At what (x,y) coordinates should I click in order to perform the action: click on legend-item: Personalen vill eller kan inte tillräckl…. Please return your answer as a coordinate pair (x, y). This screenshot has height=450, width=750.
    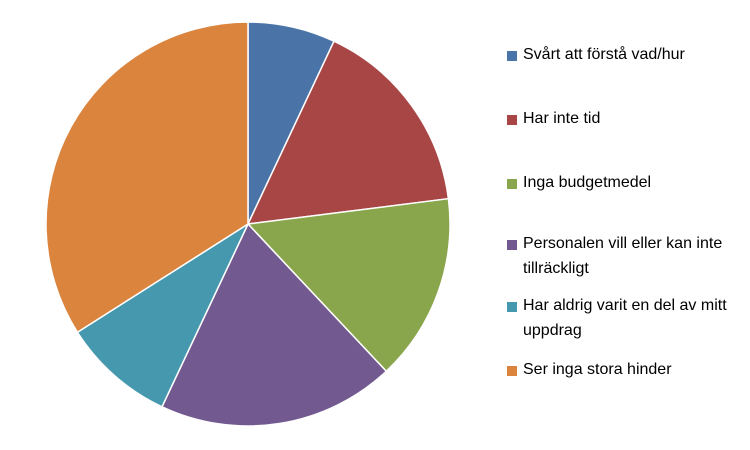
    Looking at the image, I should click on (624, 258).